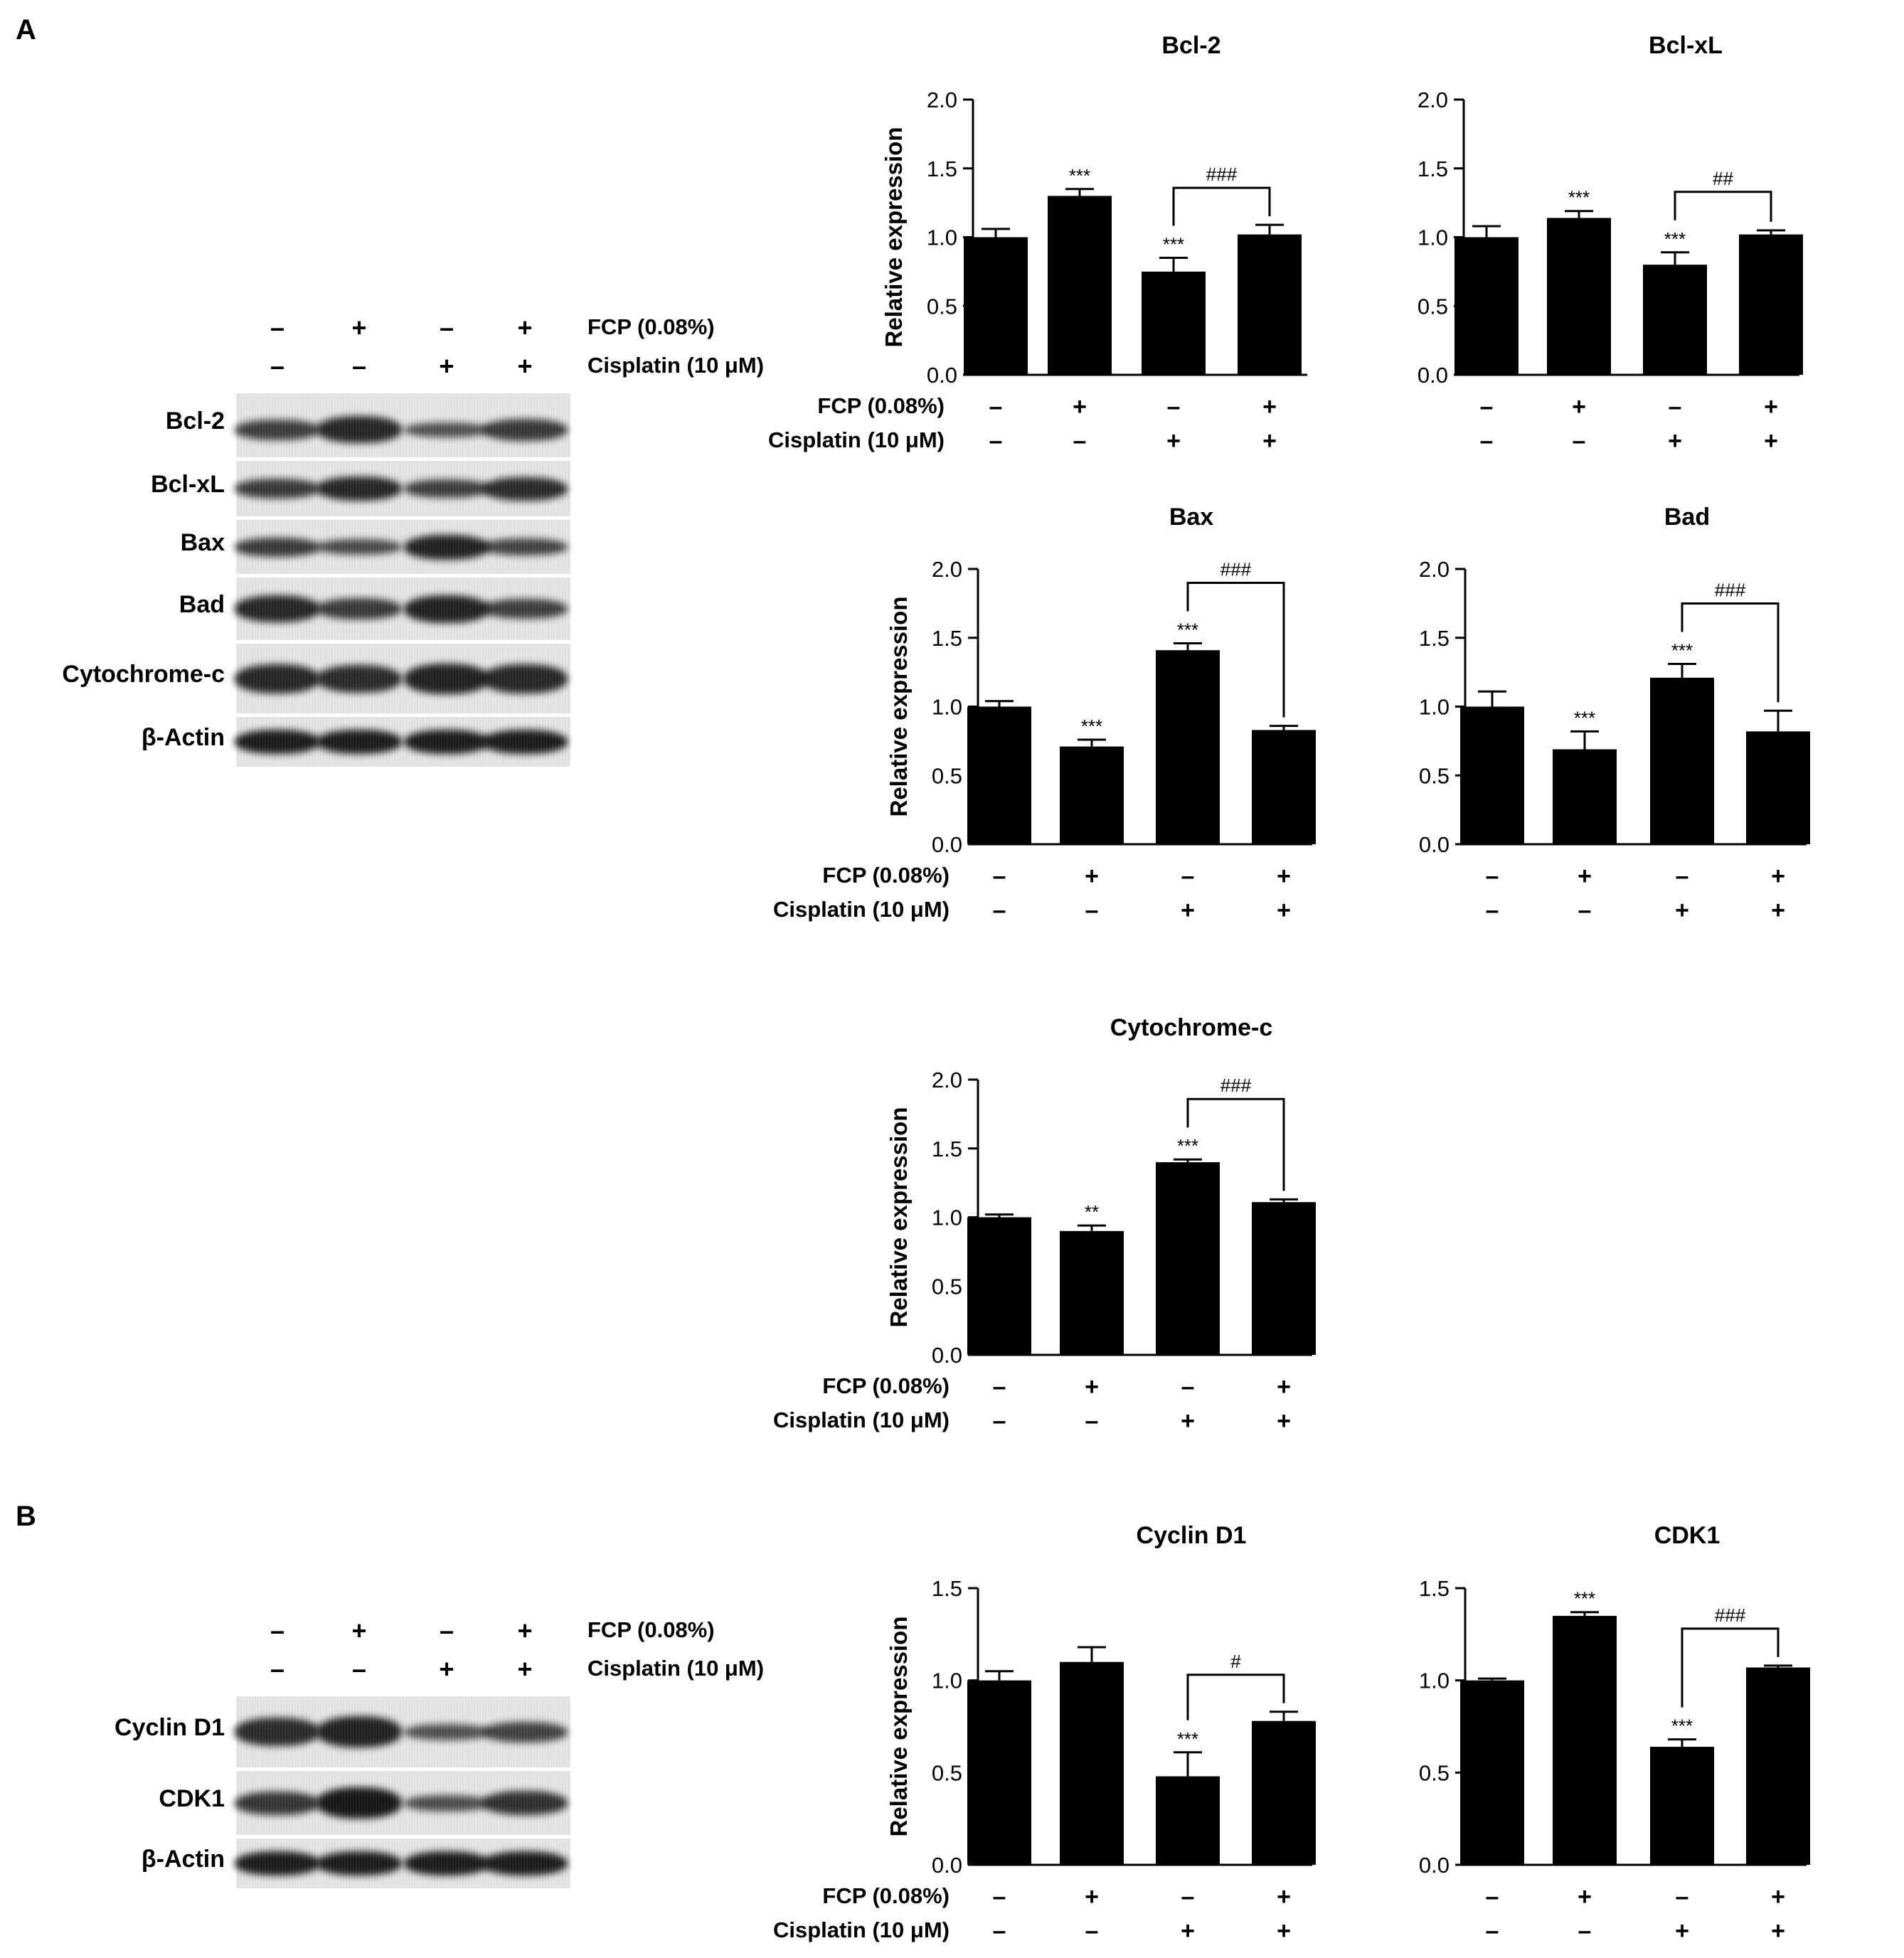 This screenshot has width=1904, height=1958. Describe the element at coordinates (1723, 179) in the screenshot. I see `bracket-label-bcl-xl: ##` at that location.